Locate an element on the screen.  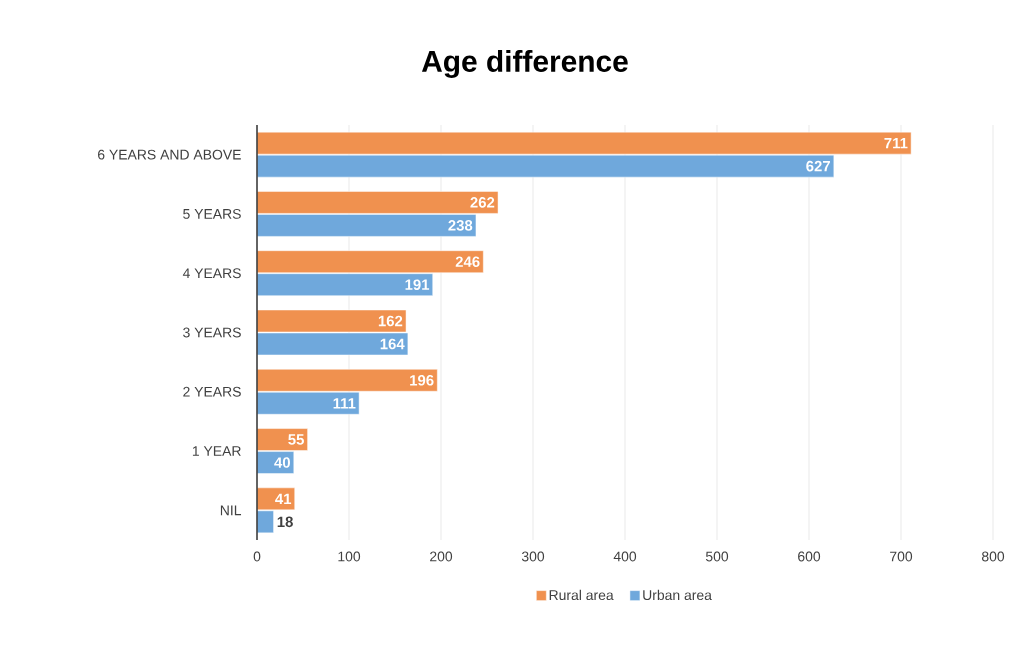
data-label: 238 is located at coordinates (460, 225).